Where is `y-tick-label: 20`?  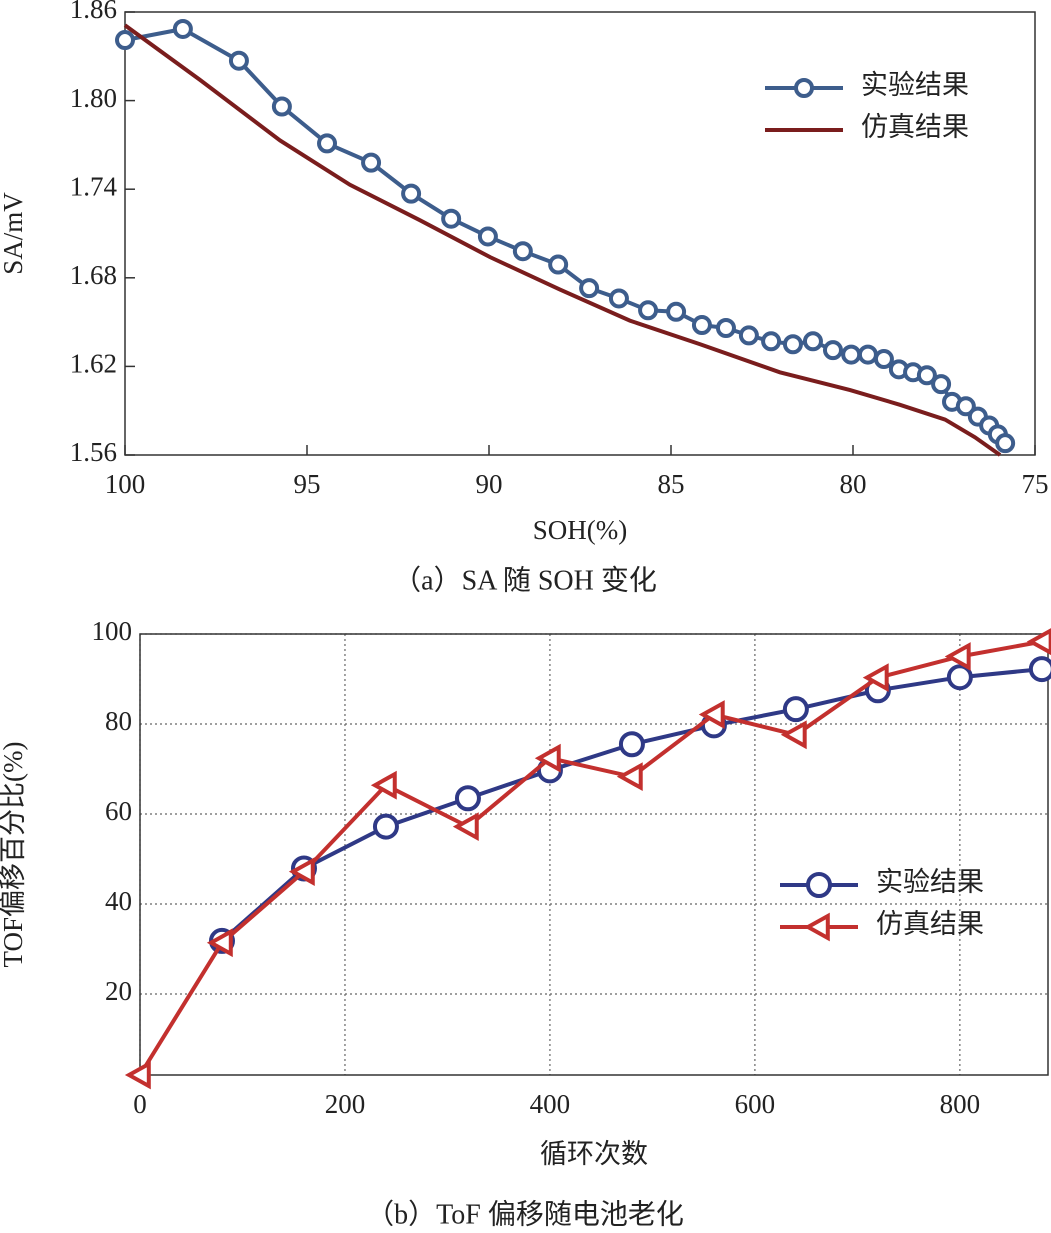 y-tick-label: 20 is located at coordinates (118, 991).